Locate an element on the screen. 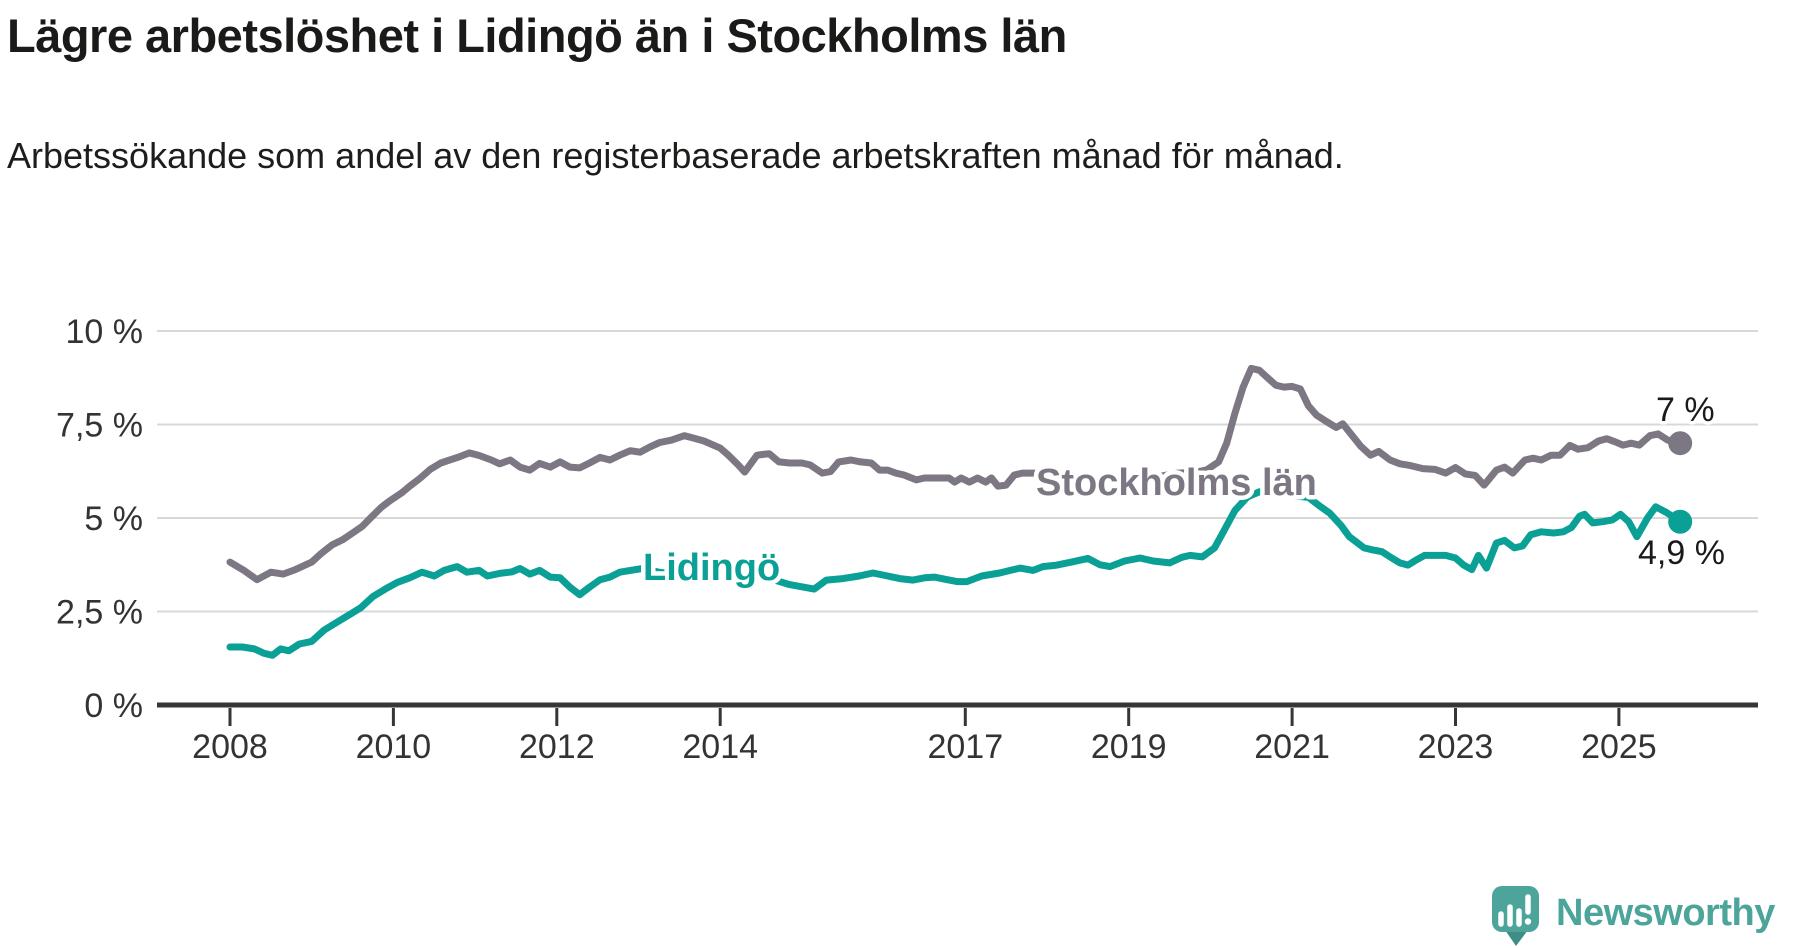 The height and width of the screenshot is (948, 1800). newsworthy-logo-icon is located at coordinates (1515, 916).